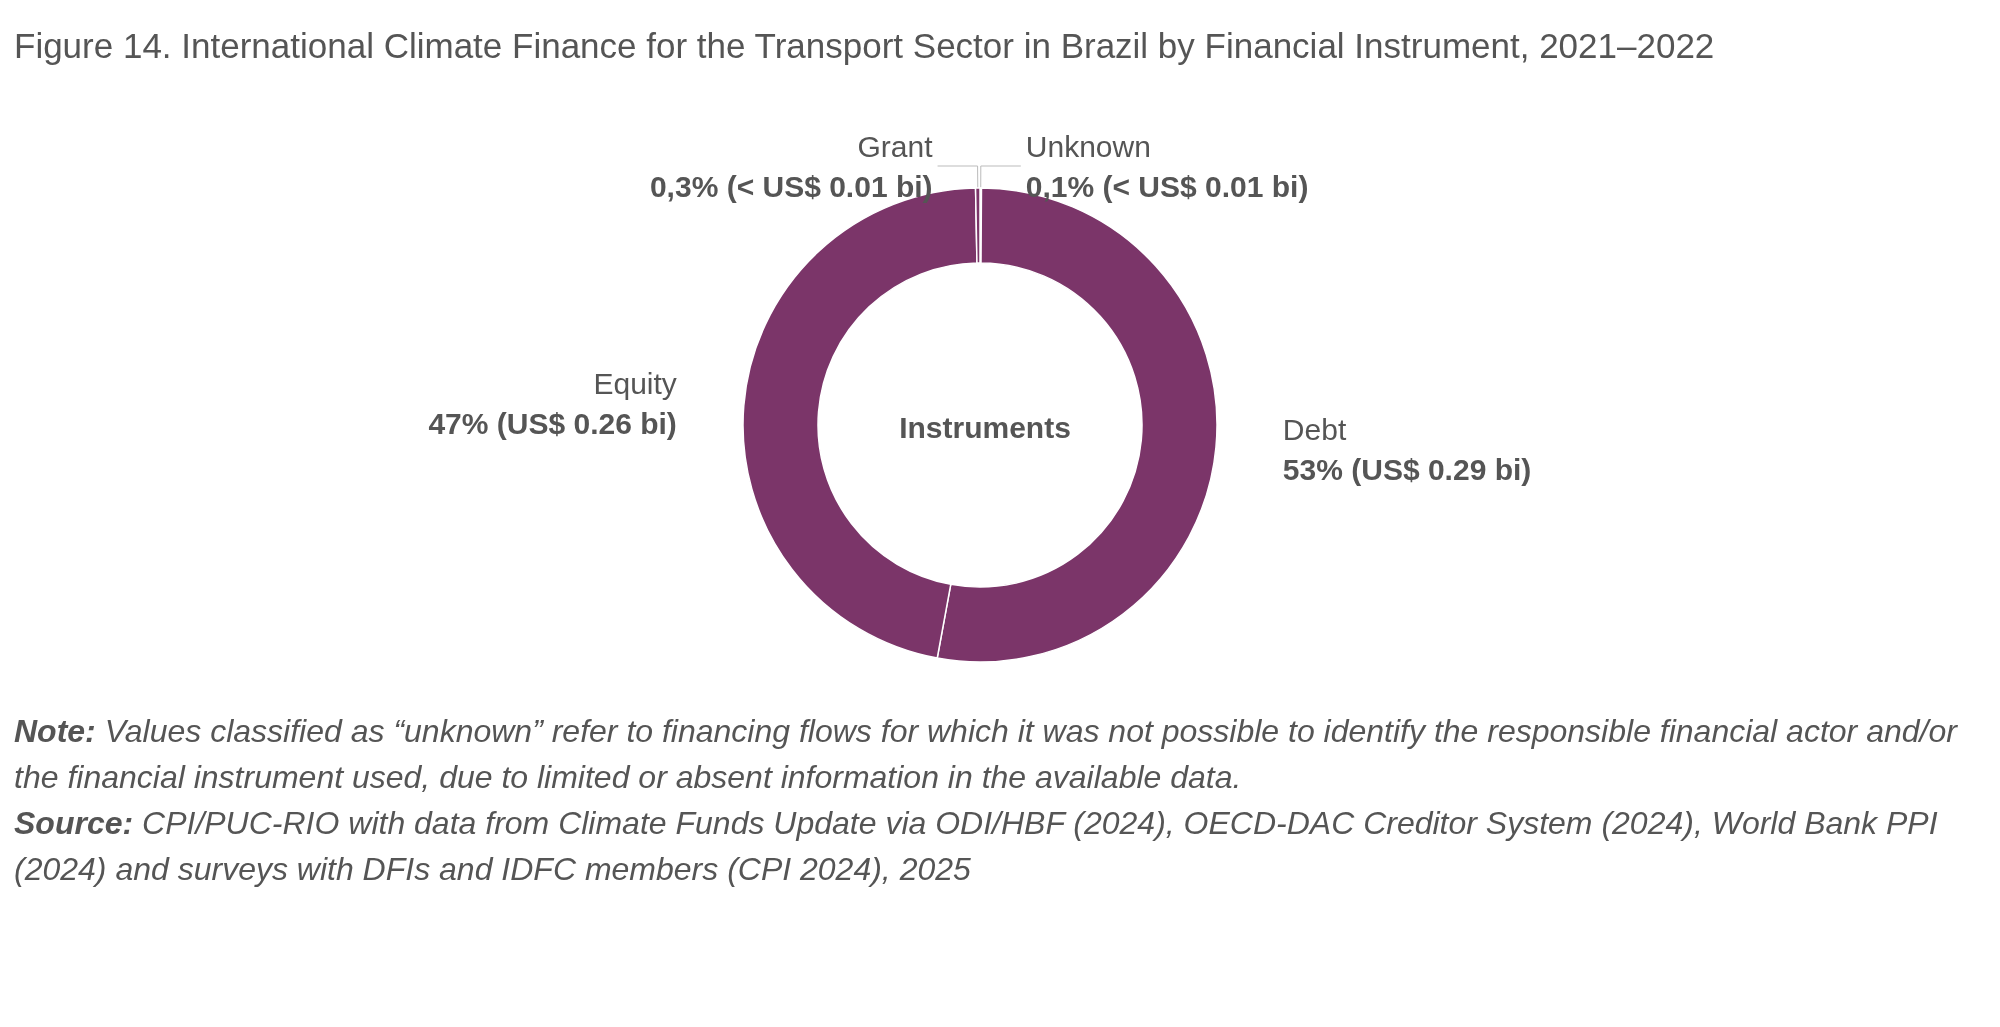 This screenshot has width=2000, height=1027. What do you see at coordinates (895, 146) in the screenshot?
I see `slice-label: Grant` at bounding box center [895, 146].